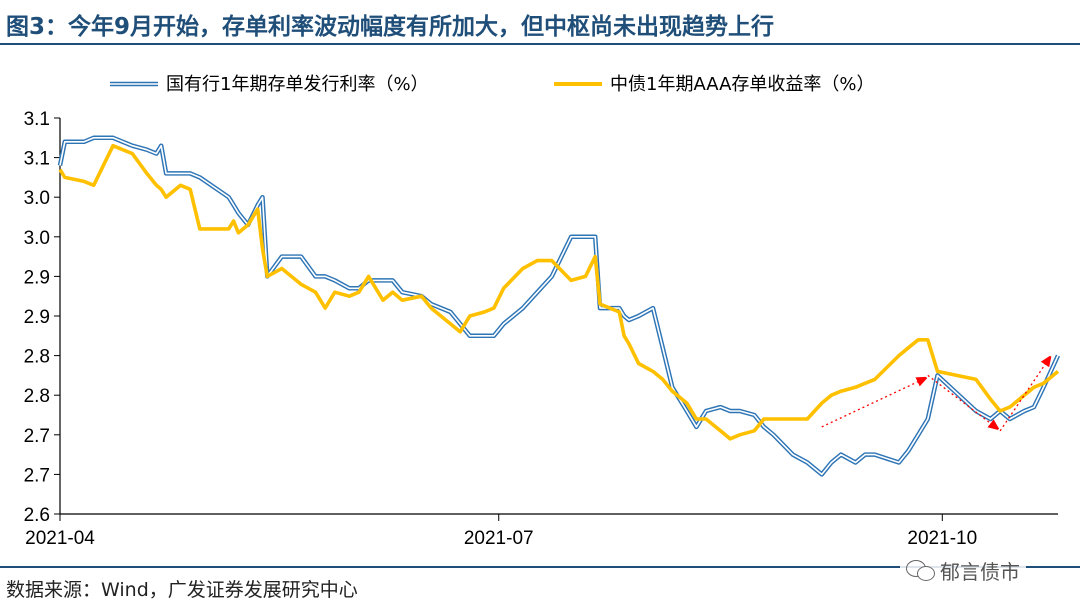 Image resolution: width=1080 pixels, height=615 pixels. Describe the element at coordinates (921, 570) in the screenshot. I see `wechat-icon` at that location.